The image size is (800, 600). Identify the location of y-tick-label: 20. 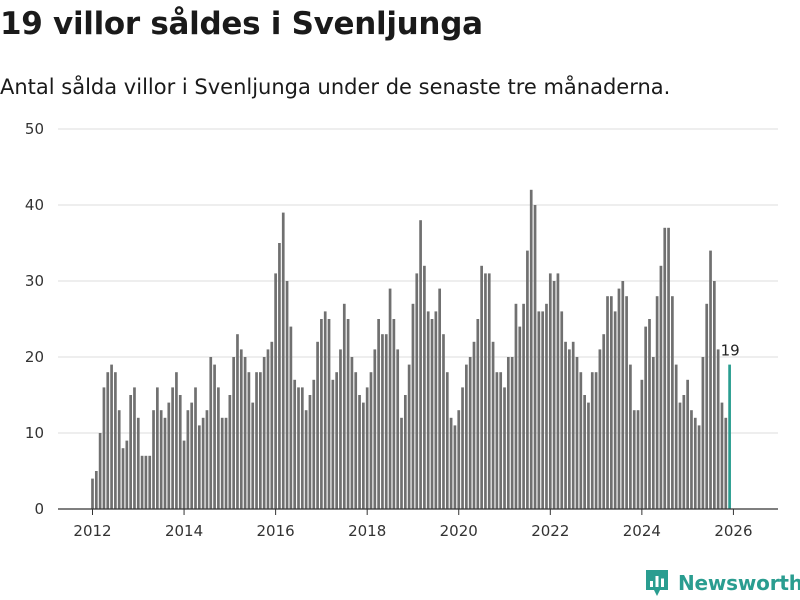
(34, 357).